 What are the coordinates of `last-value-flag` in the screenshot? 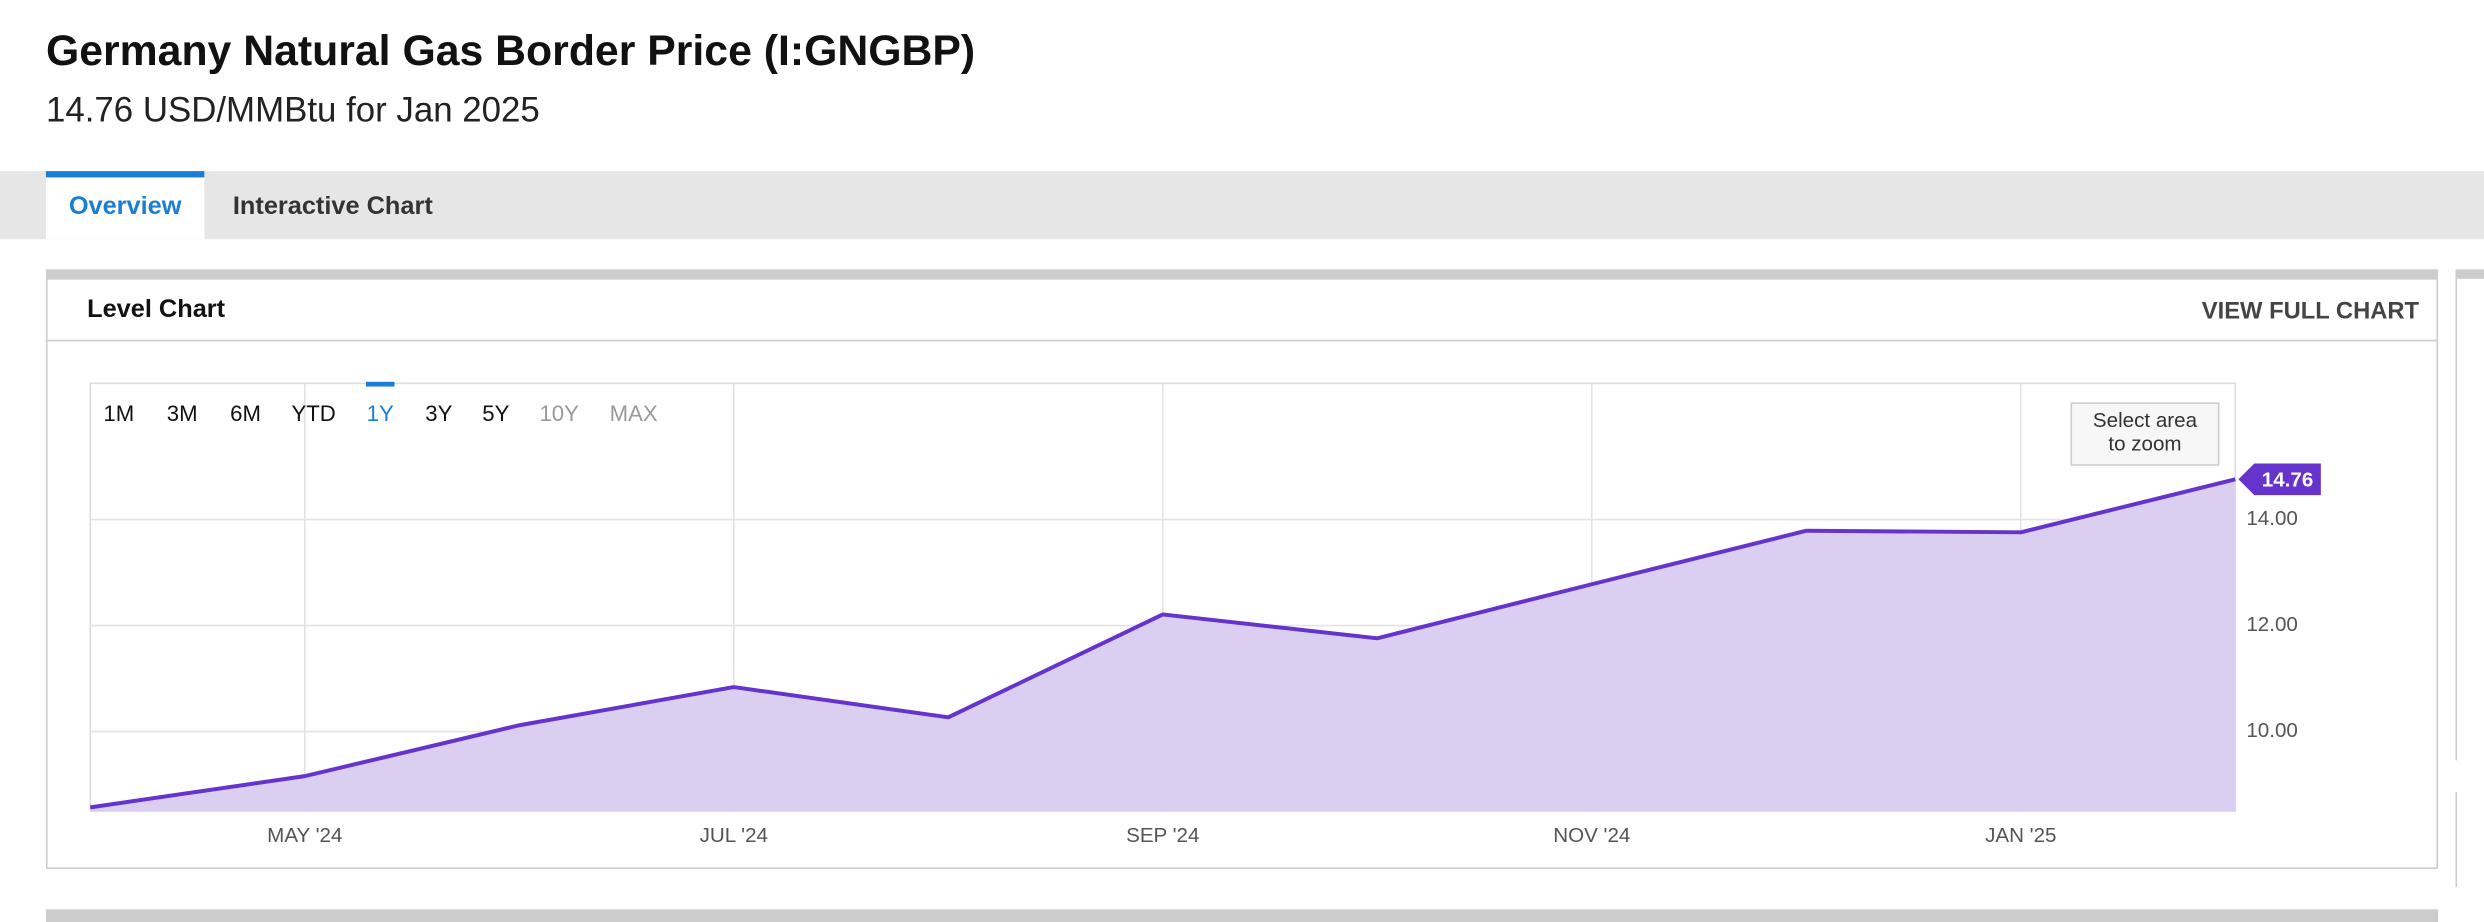 It's located at (2279, 479).